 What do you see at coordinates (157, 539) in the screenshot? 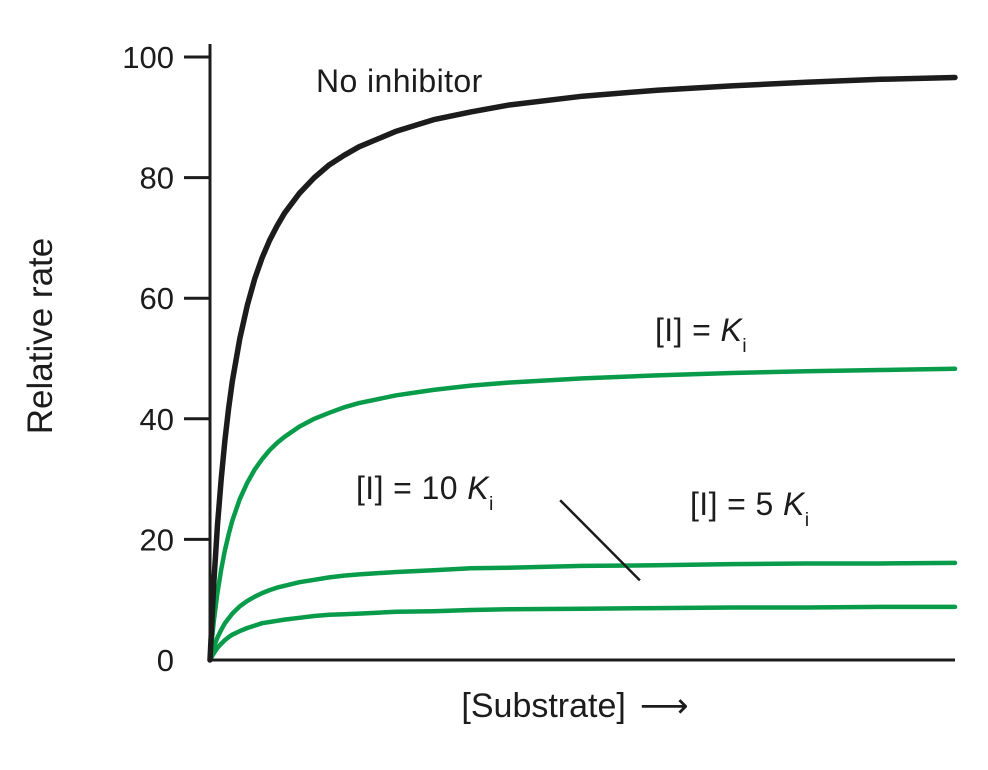
I see `y-tick-label: 20` at bounding box center [157, 539].